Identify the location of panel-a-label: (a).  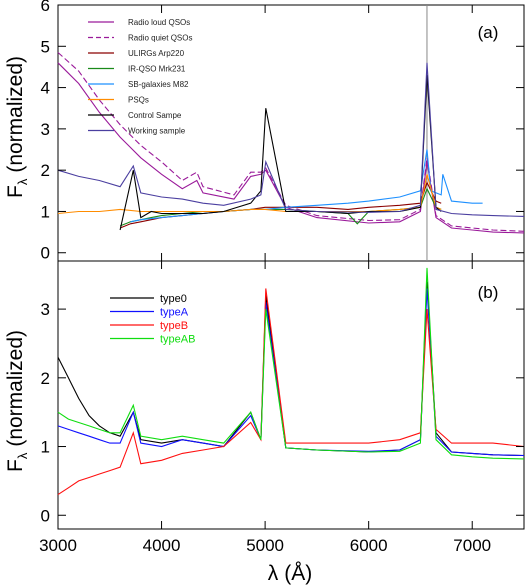
(488, 32).